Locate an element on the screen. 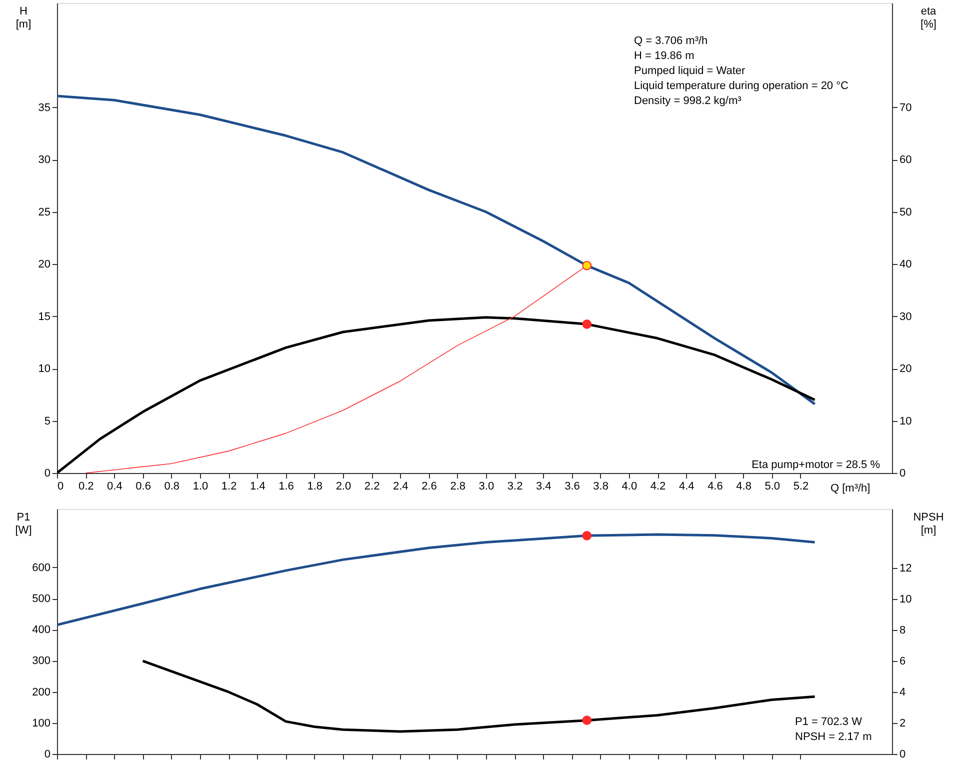  y2-tick-label: 8 is located at coordinates (903, 630).